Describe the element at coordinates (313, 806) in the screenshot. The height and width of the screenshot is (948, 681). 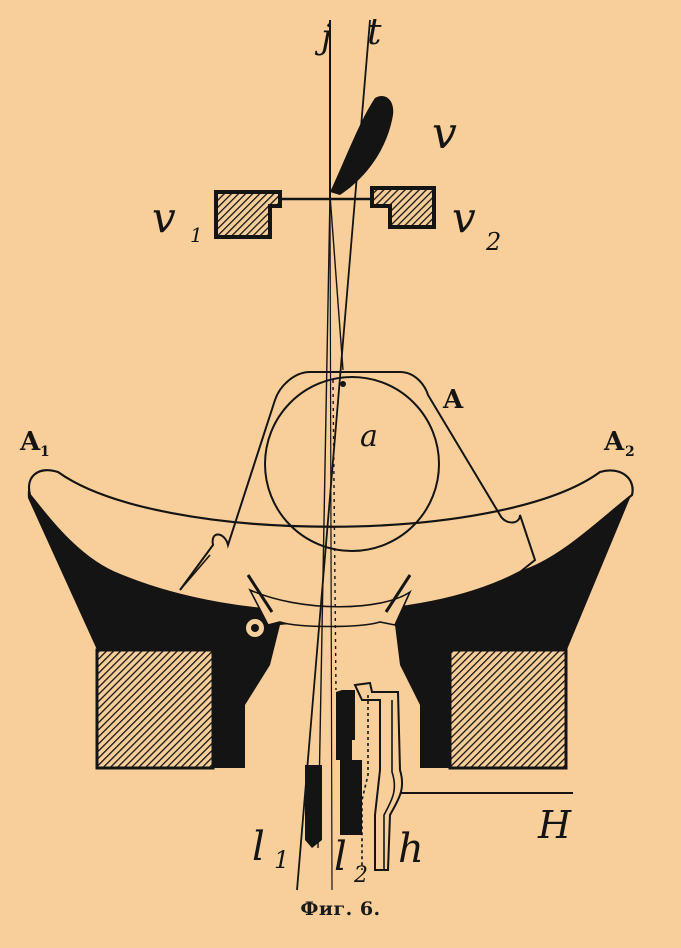
I see `strip-l1` at that location.